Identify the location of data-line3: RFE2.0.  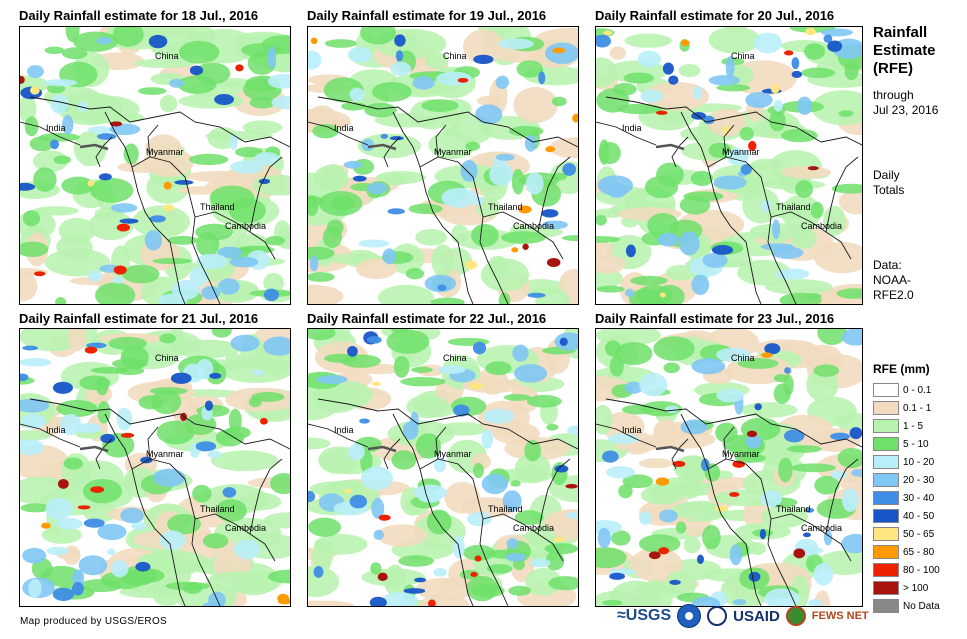
(893, 295).